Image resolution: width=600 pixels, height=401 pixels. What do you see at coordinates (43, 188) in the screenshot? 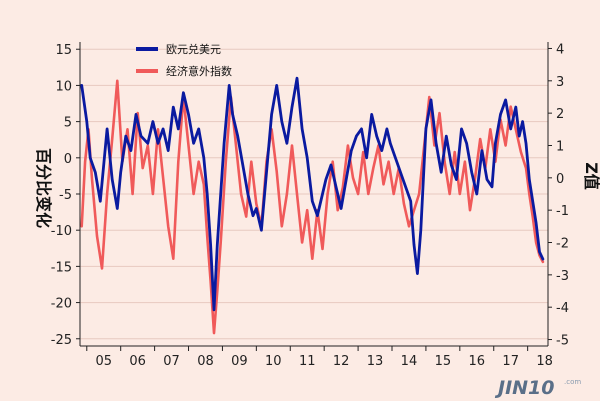
I see `left-axis-title: 百分比变化` at bounding box center [43, 188].